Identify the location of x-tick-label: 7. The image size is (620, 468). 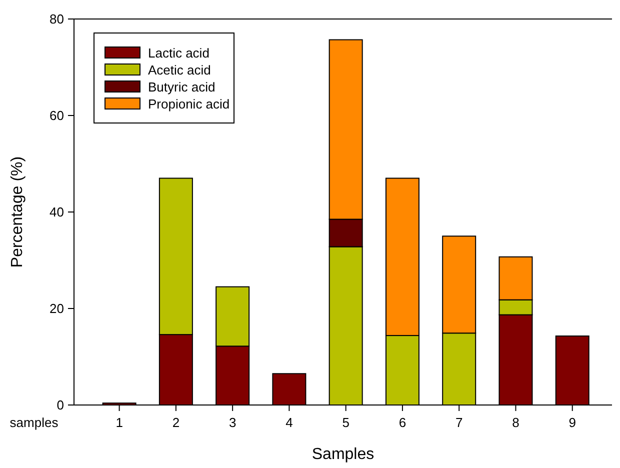
(459, 422).